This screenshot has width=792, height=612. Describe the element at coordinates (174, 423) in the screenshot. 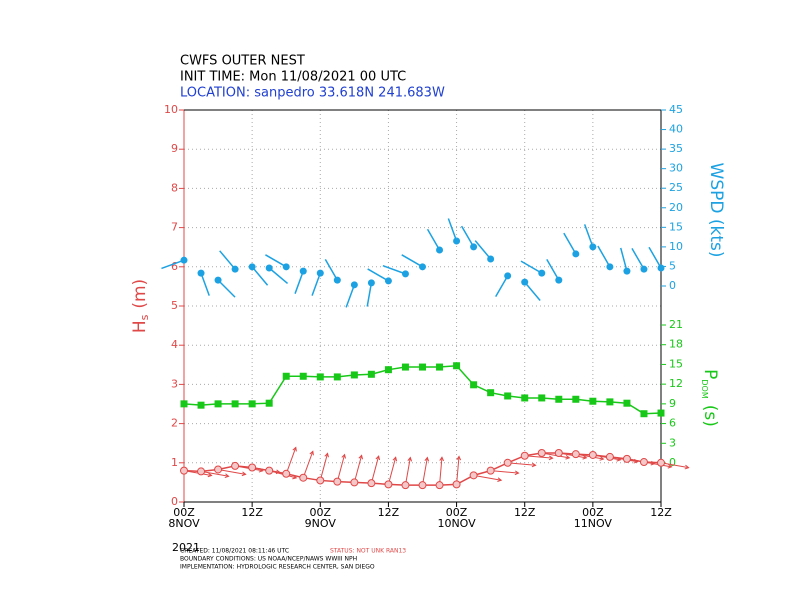

I see `y-tick-label: 2` at that location.